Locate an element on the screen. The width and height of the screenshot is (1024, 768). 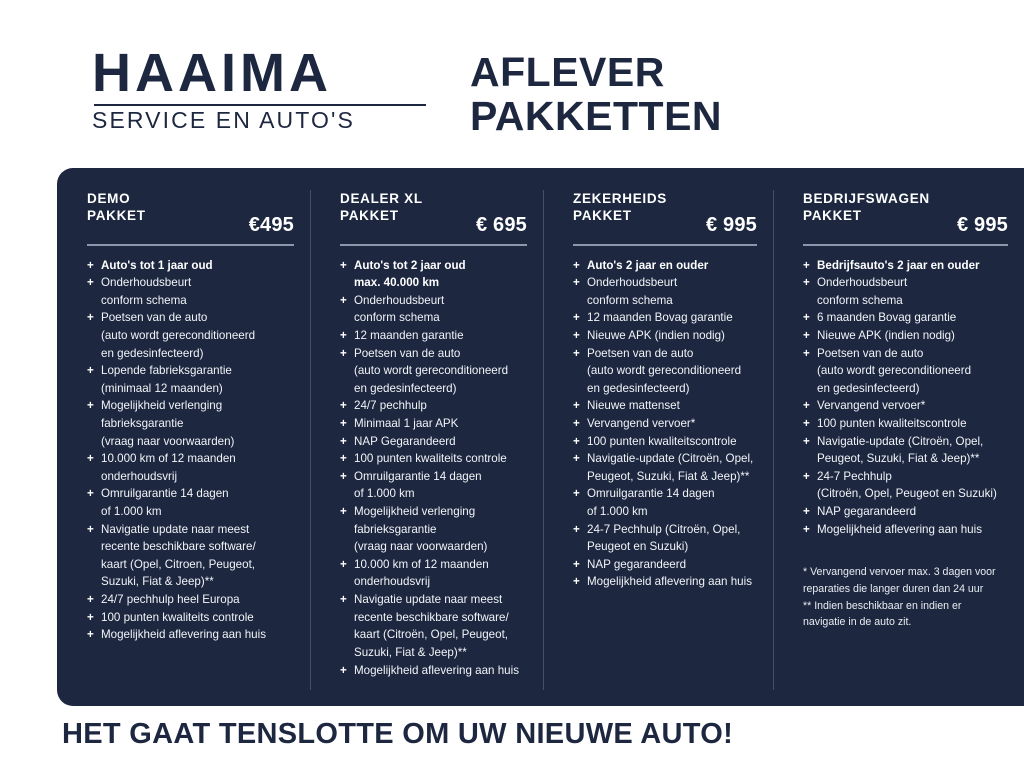
brand-logo: HAAIMA SERVICE EN AUTO'S is located at coordinates (262, 89).